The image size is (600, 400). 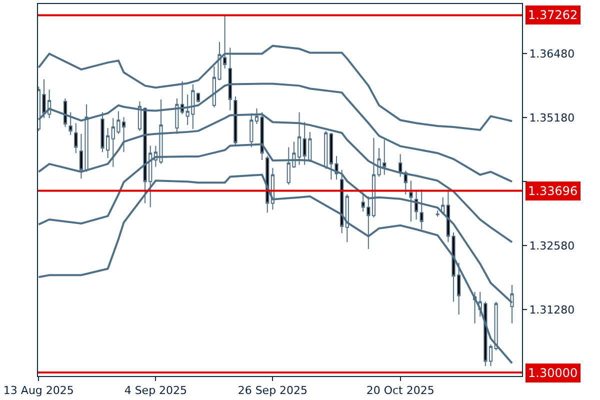 What do you see at coordinates (552, 245) in the screenshot?
I see `y-tick-label: 1.32580` at bounding box center [552, 245].